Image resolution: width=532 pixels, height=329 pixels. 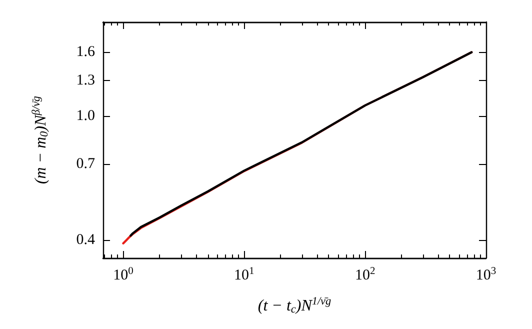 What do you see at coordinates (40, 140) in the screenshot?
I see `y-axis-title: (m − m0)Nβ/ν̄g` at bounding box center [40, 140].